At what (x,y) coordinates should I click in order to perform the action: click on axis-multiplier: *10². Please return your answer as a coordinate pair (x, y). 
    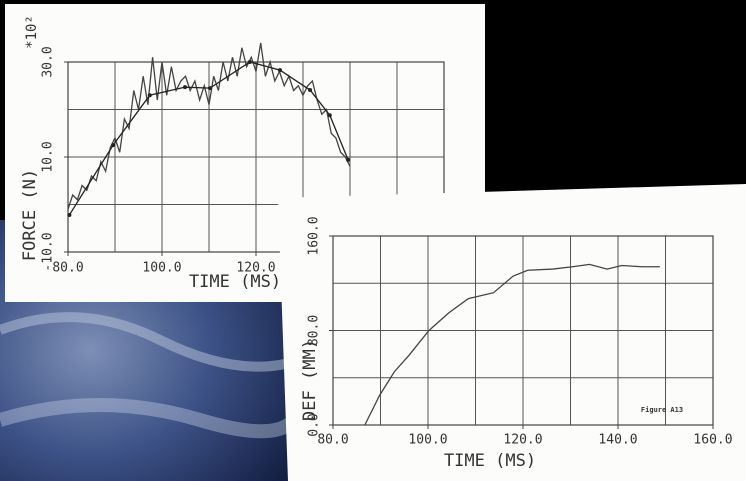
    Looking at the image, I should click on (32, 32).